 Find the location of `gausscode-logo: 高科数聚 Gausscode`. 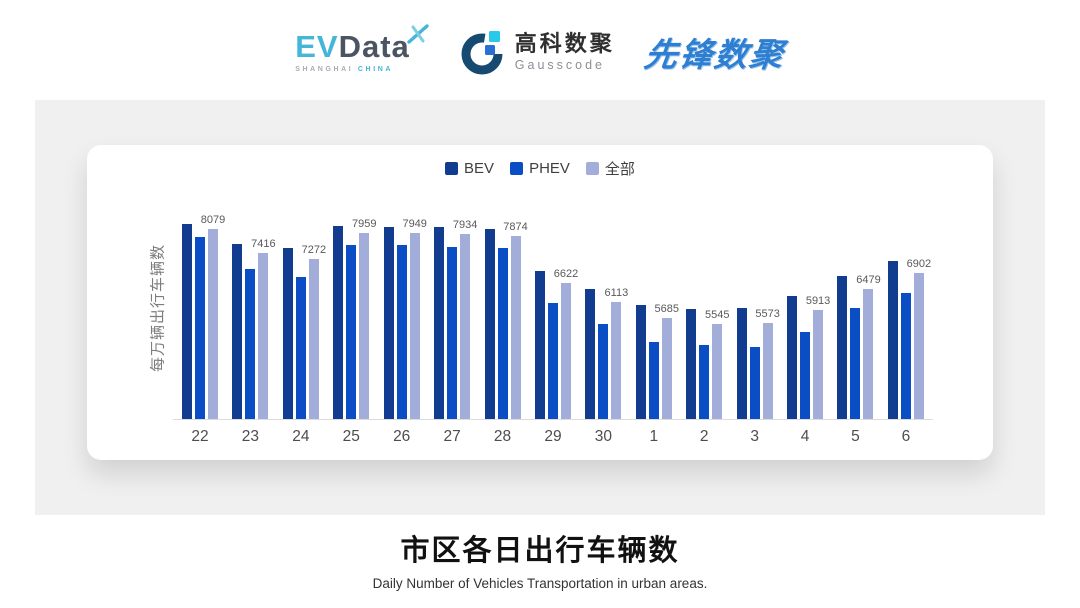

gausscode-logo: 高科数聚 Gausscode is located at coordinates (536, 52).